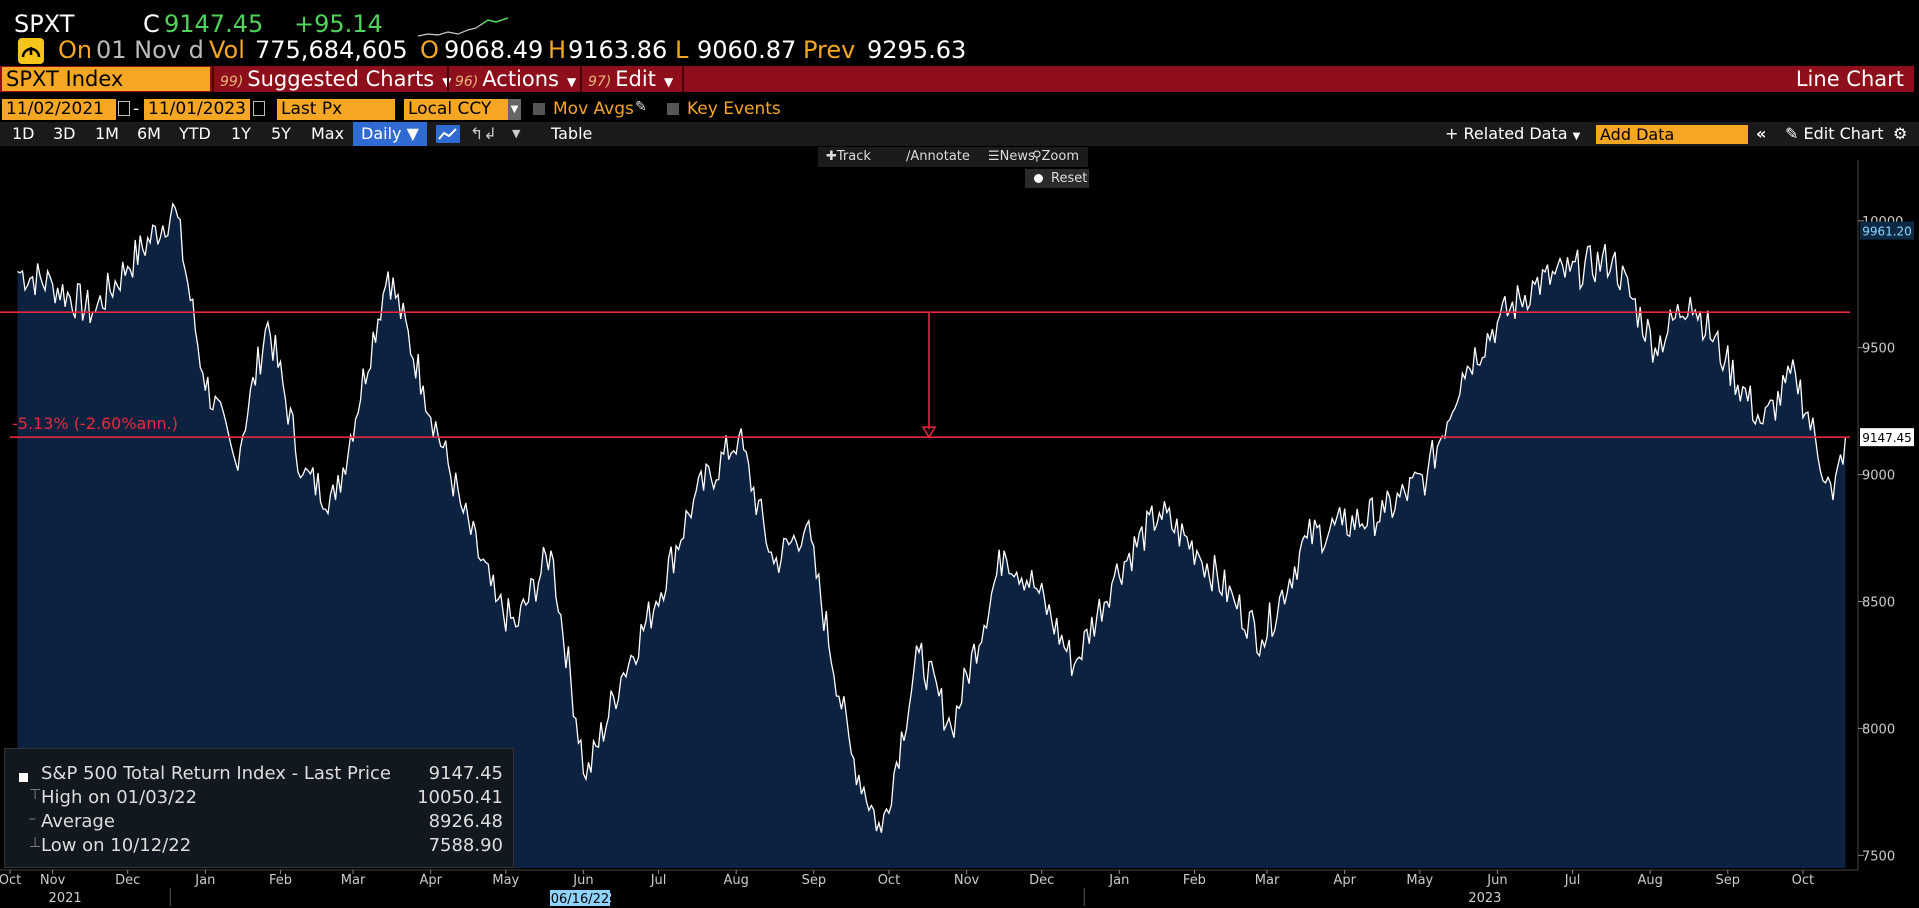  I want to click on bar-chart-icon: ↰↲, so click(483, 133).